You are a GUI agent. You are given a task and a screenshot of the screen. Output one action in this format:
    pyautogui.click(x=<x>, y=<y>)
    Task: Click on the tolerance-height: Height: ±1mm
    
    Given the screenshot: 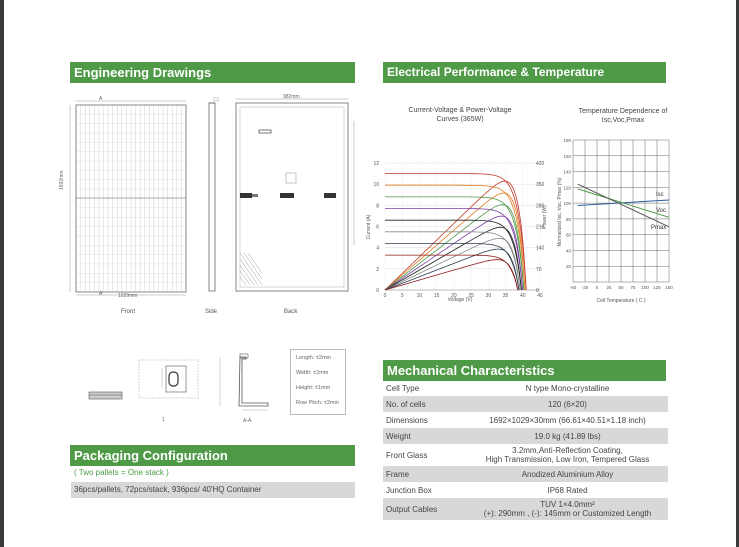 What is the action you would take?
    pyautogui.click(x=313, y=388)
    